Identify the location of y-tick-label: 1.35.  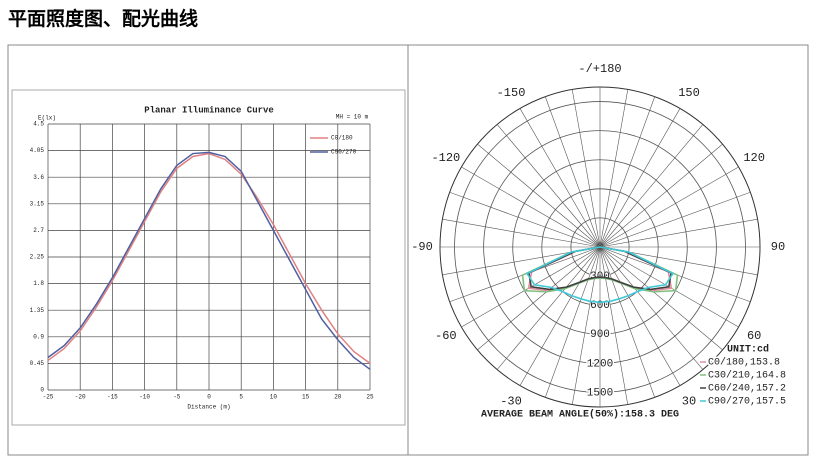
(37, 310).